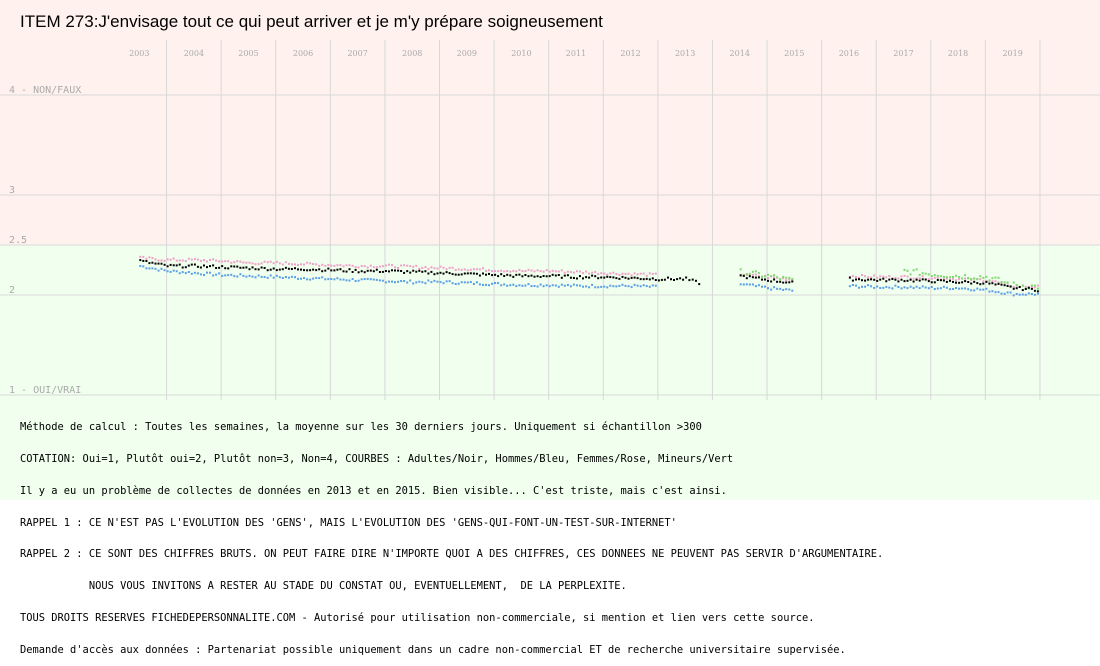 Image resolution: width=1100 pixels, height=666 pixels. I want to click on x-tick-label: 2018, so click(958, 53).